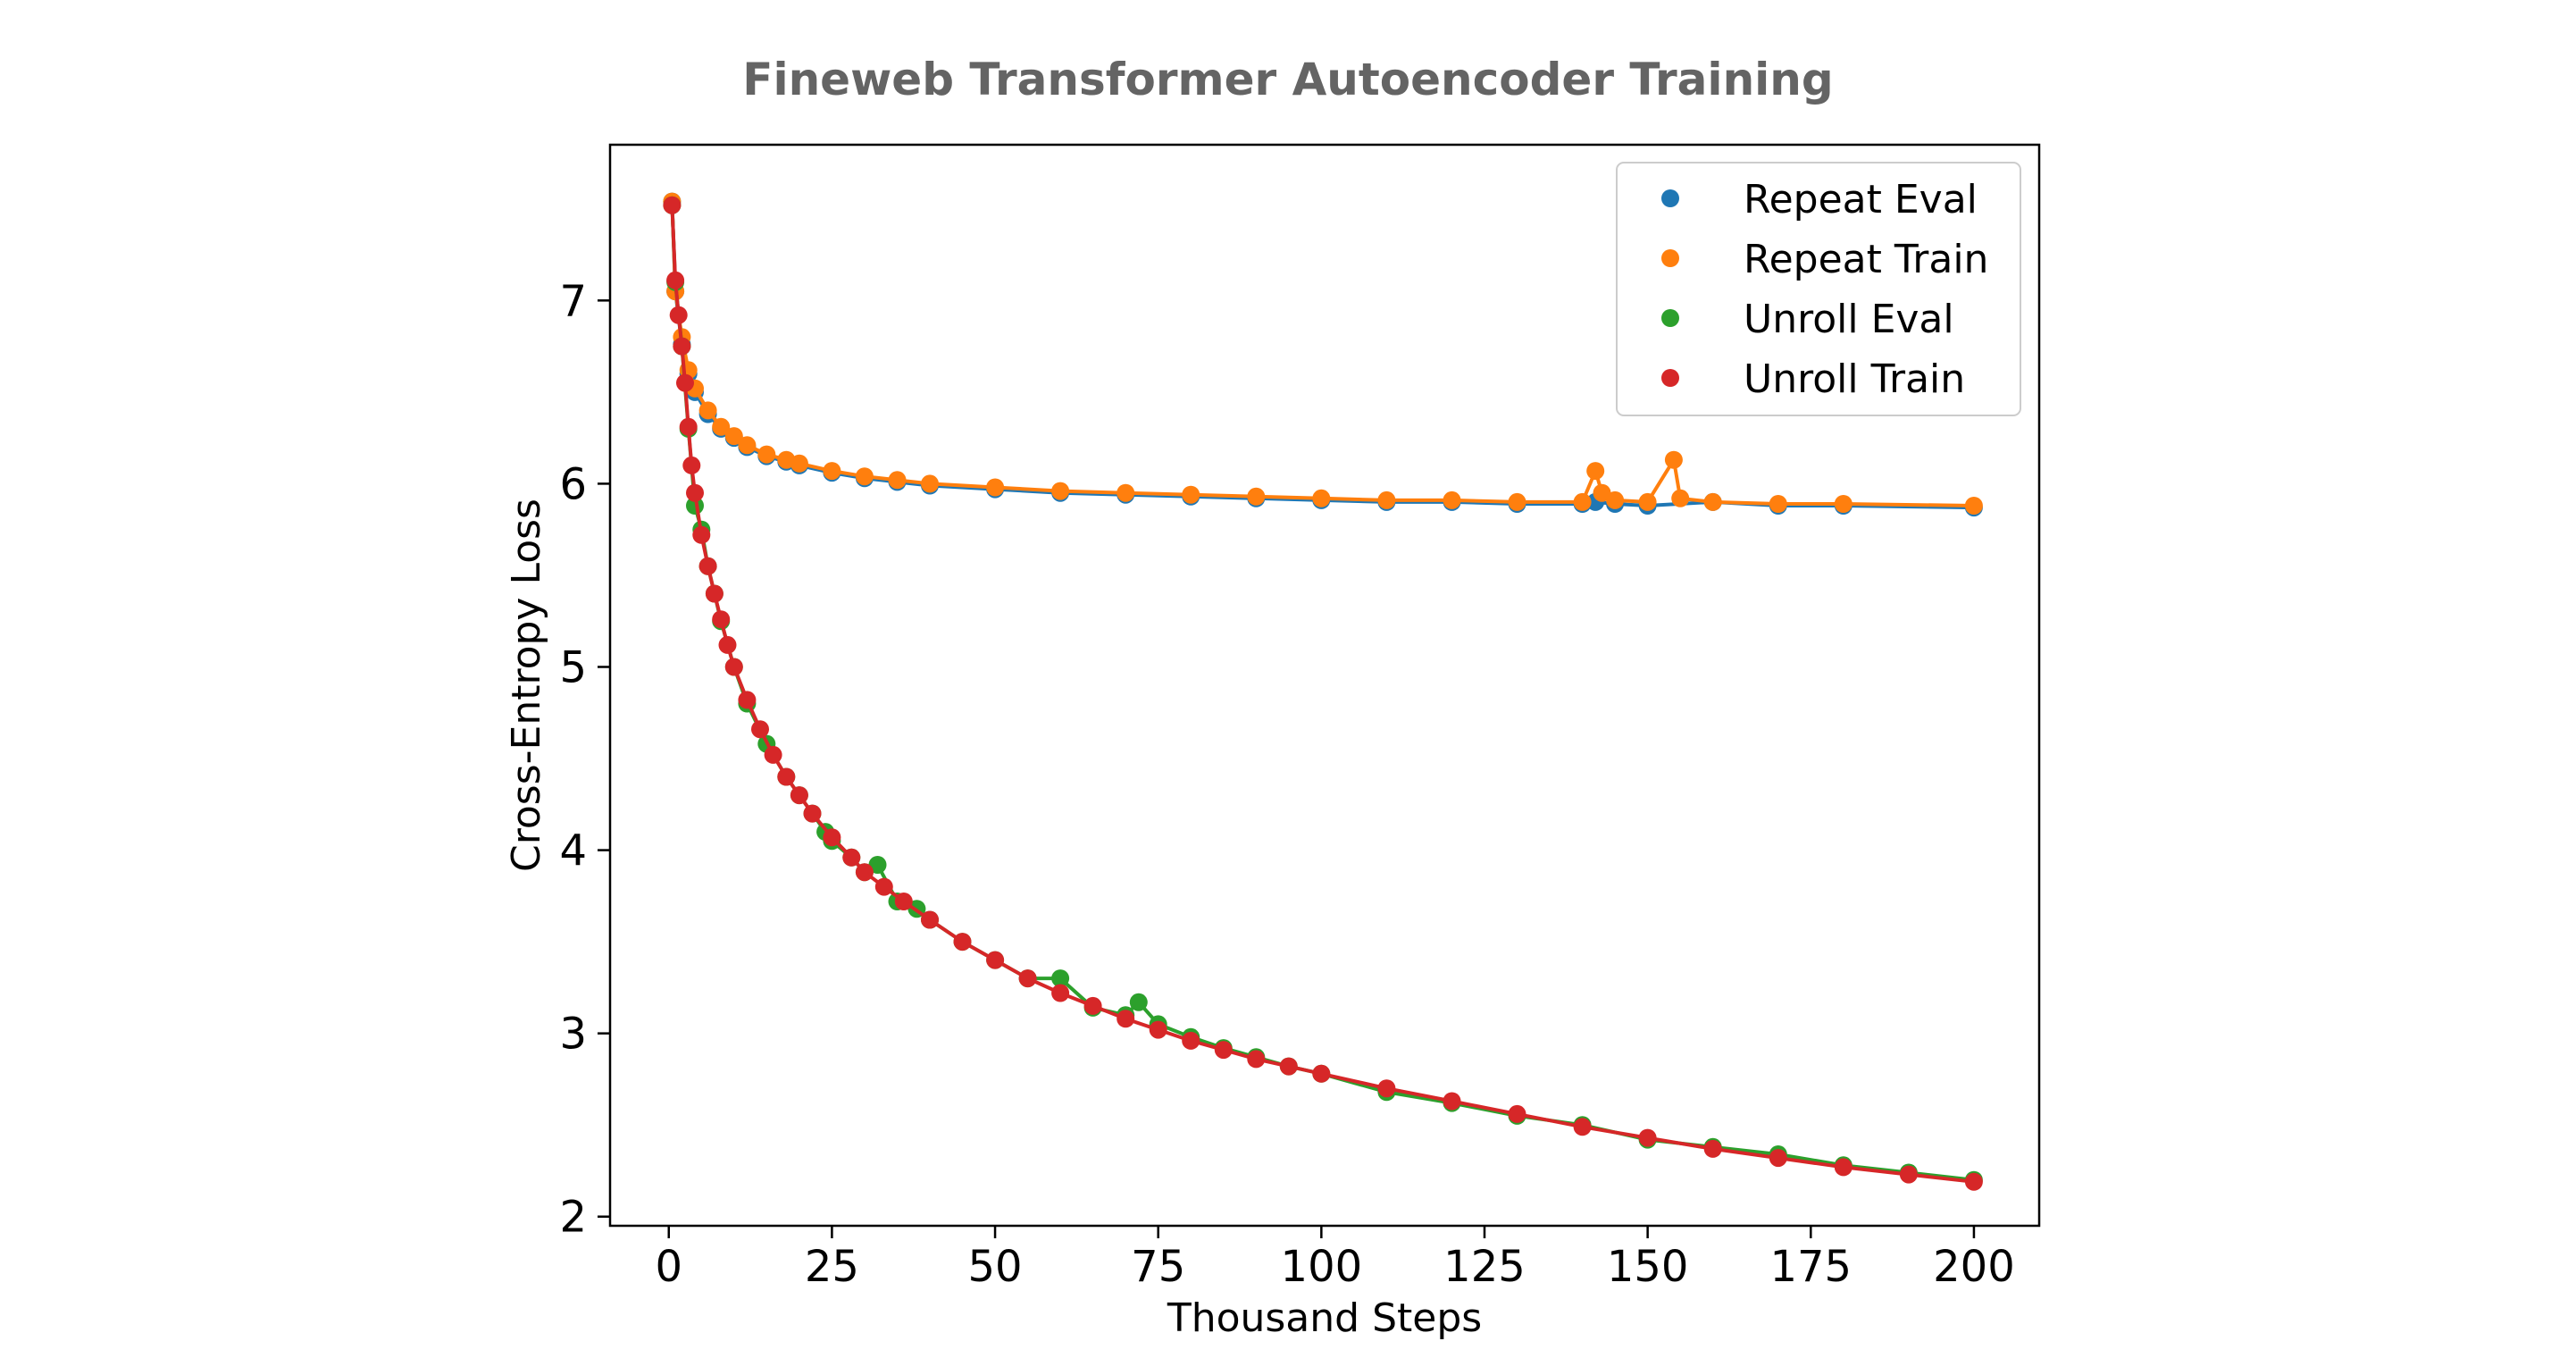 This screenshot has width=2576, height=1358. I want to click on chart-title: Fineweb Transformer Autoencoder Training, so click(1288, 79).